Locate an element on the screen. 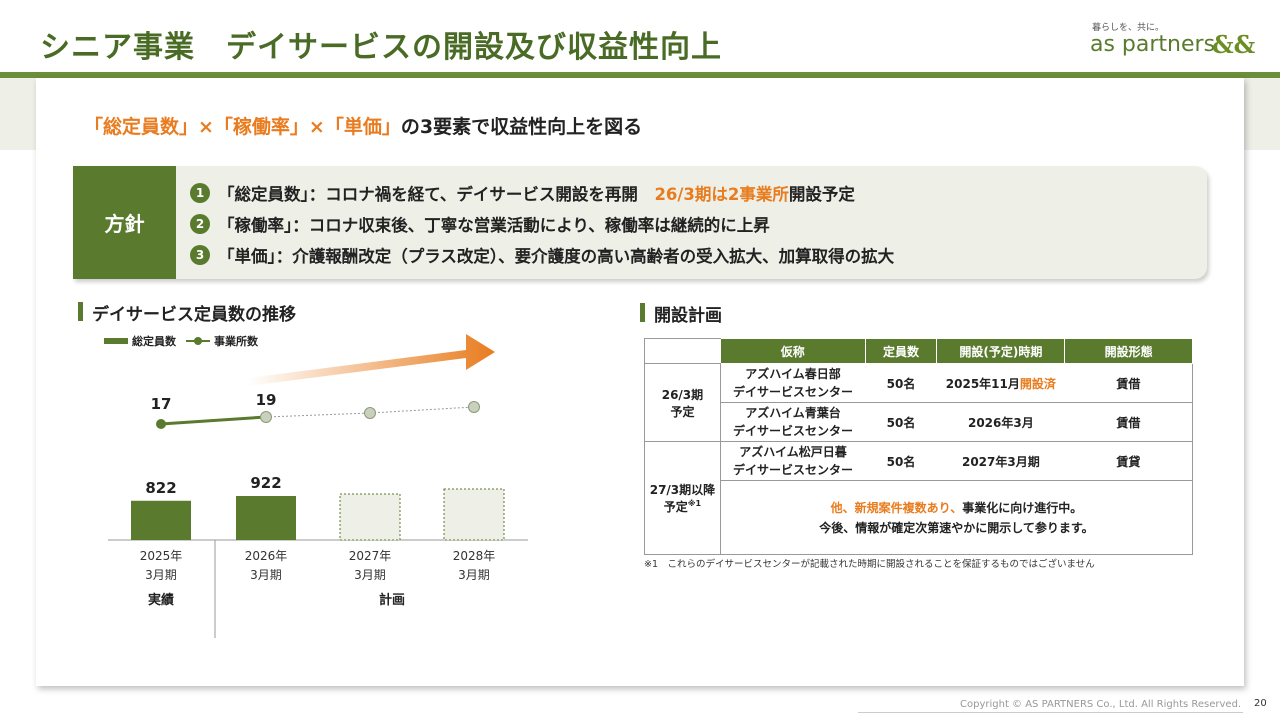 This screenshot has height=720, width=1280. office-line-actual is located at coordinates (213, 420).